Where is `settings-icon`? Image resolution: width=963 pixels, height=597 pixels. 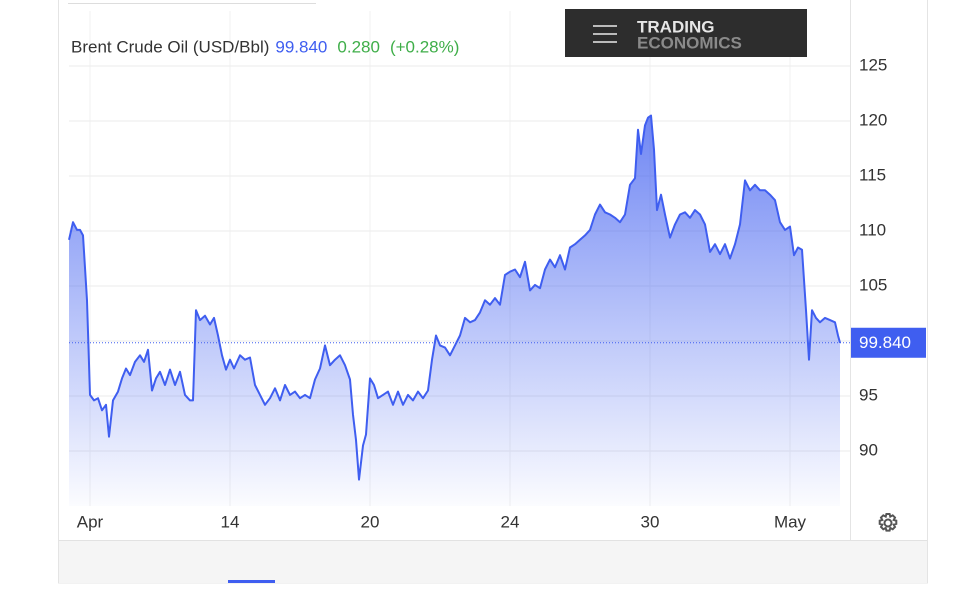
settings-icon is located at coordinates (888, 522).